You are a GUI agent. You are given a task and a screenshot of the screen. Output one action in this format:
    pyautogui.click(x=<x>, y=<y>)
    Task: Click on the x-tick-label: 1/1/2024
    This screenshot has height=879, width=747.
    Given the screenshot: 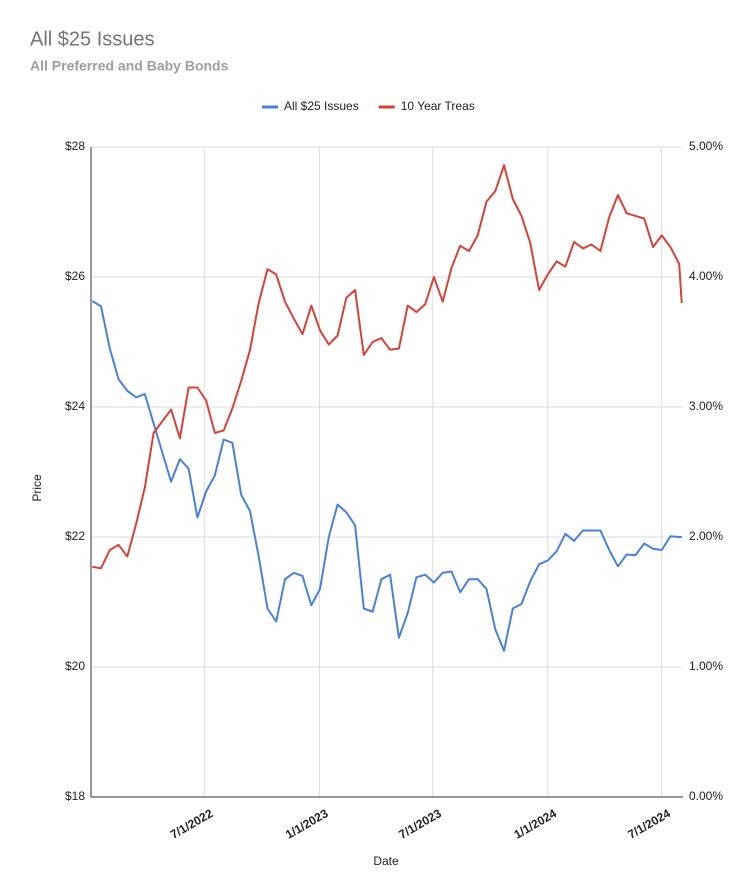 What is the action you would take?
    pyautogui.click(x=535, y=824)
    